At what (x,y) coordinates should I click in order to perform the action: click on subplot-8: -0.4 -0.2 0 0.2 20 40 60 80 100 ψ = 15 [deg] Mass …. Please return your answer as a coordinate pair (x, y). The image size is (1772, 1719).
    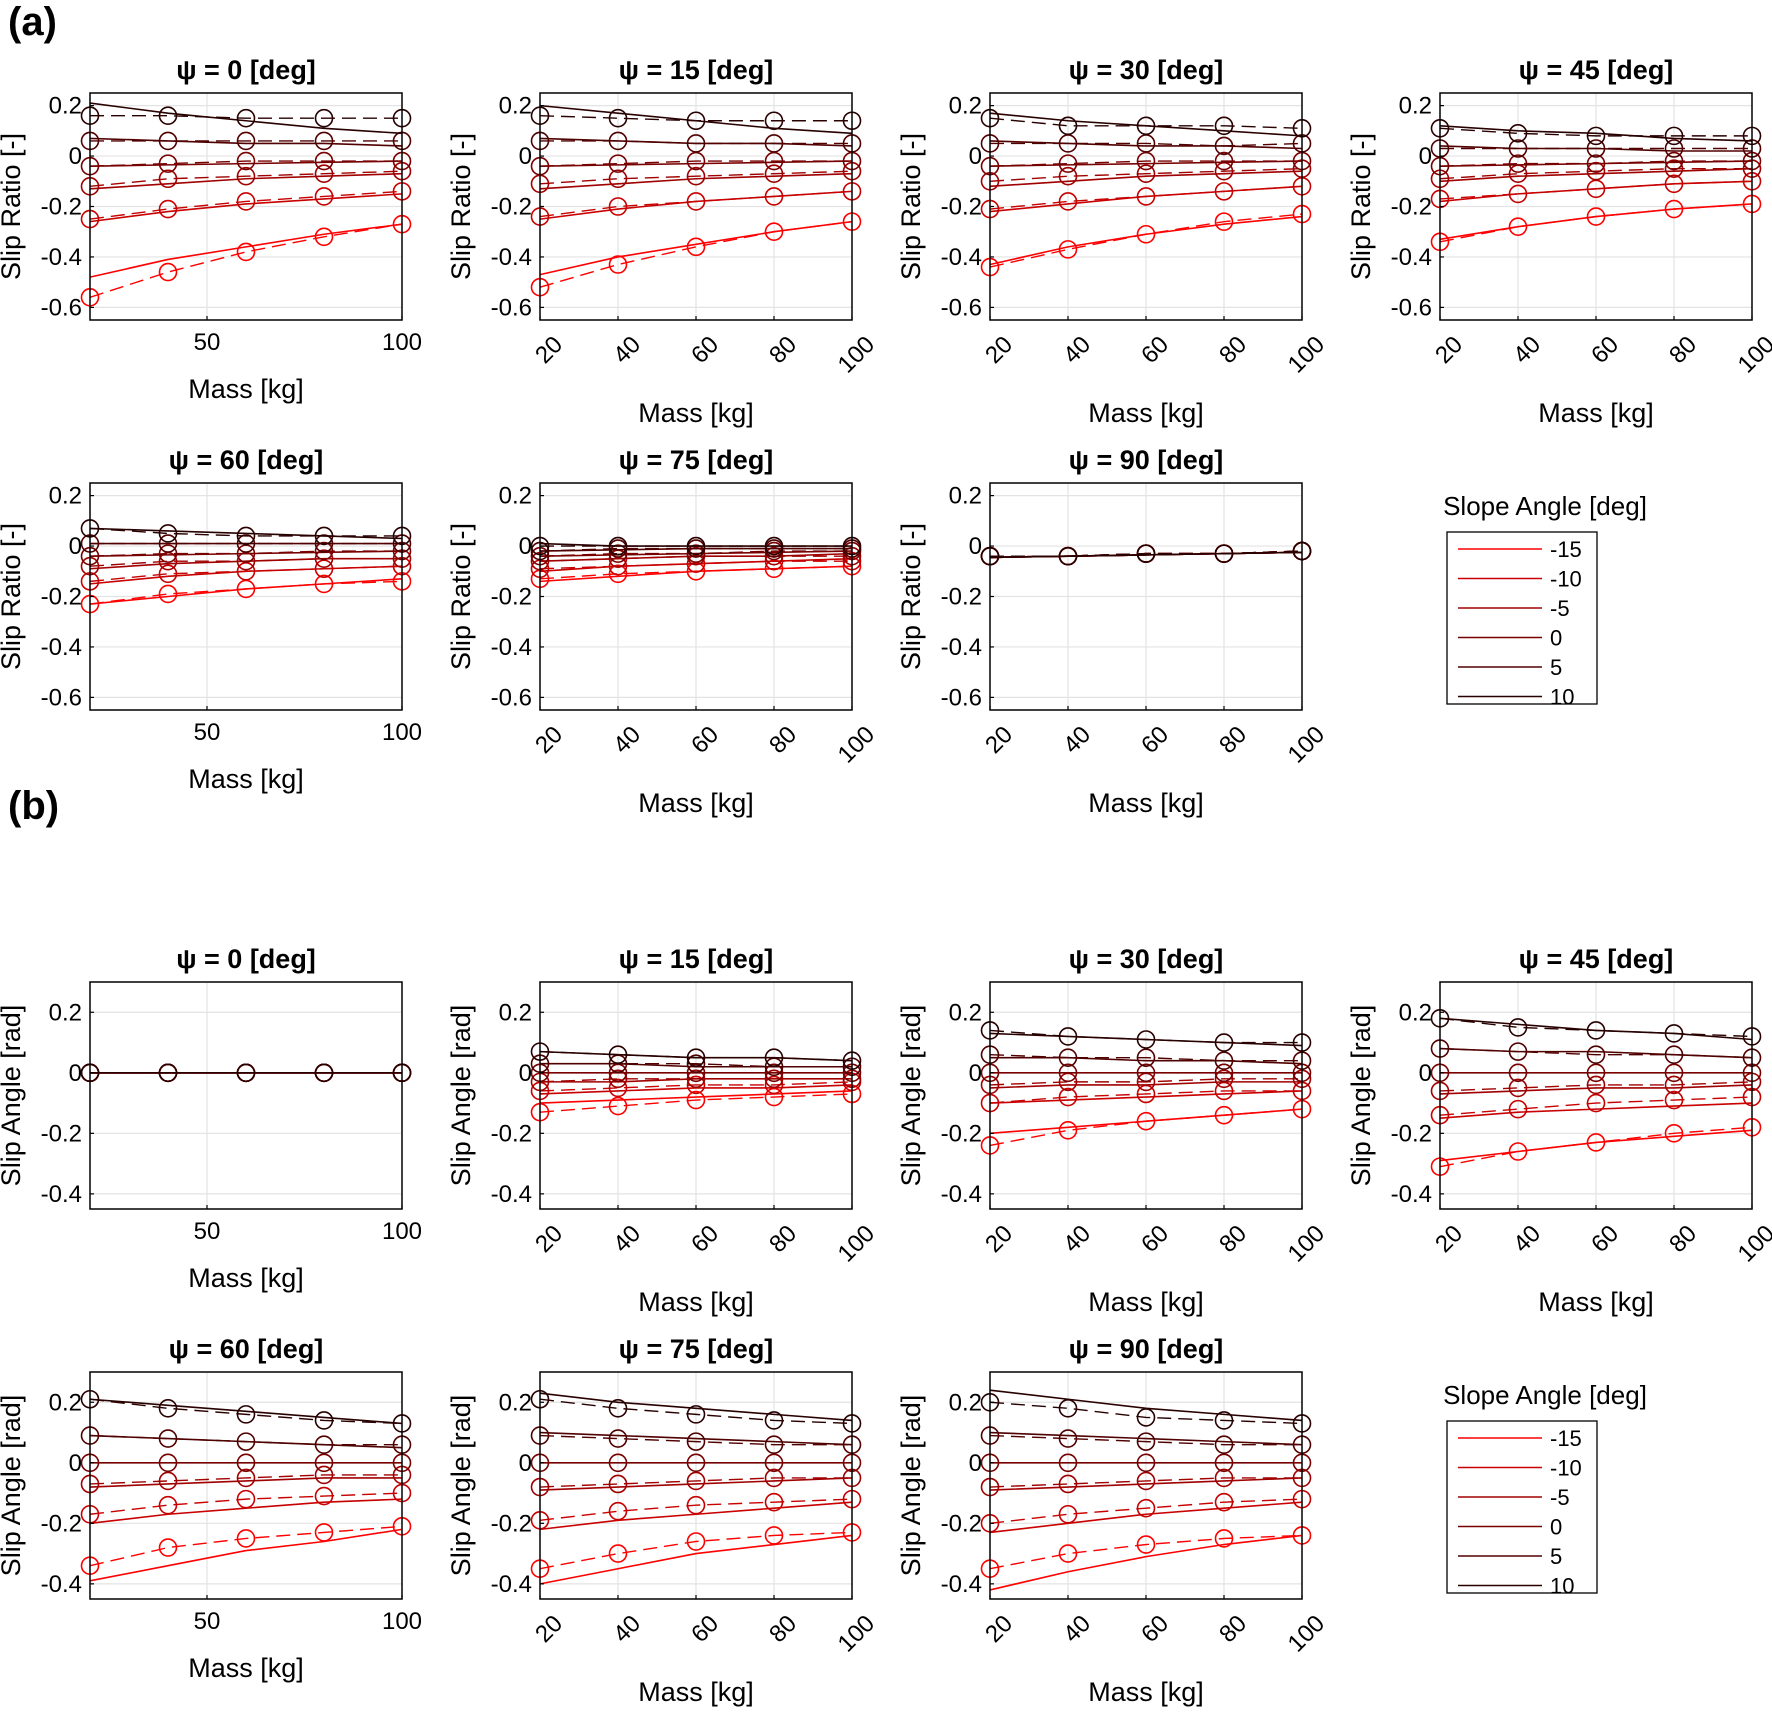
    Looking at the image, I should click on (663, 1130).